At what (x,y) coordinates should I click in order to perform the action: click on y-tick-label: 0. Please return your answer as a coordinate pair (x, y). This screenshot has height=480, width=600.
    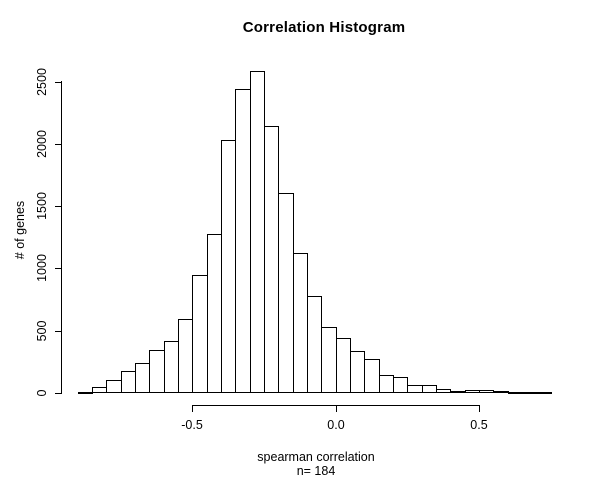
    Looking at the image, I should click on (42, 393).